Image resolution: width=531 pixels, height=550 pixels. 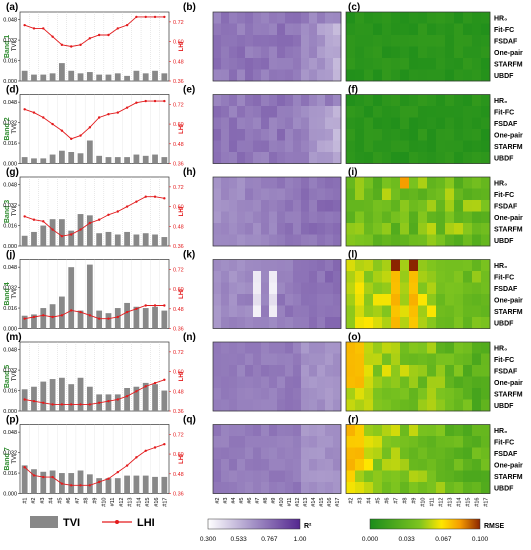 I want to click on heatmap-frame, so click(x=277, y=46).